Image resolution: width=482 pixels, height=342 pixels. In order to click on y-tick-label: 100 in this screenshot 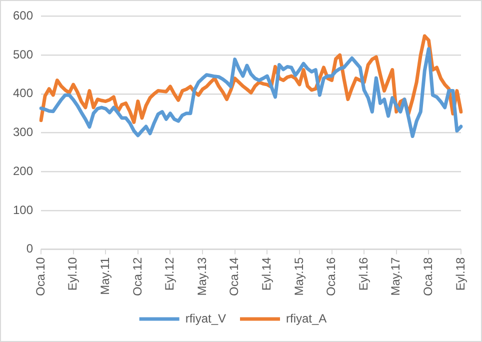, I will do `click(23, 209)`.